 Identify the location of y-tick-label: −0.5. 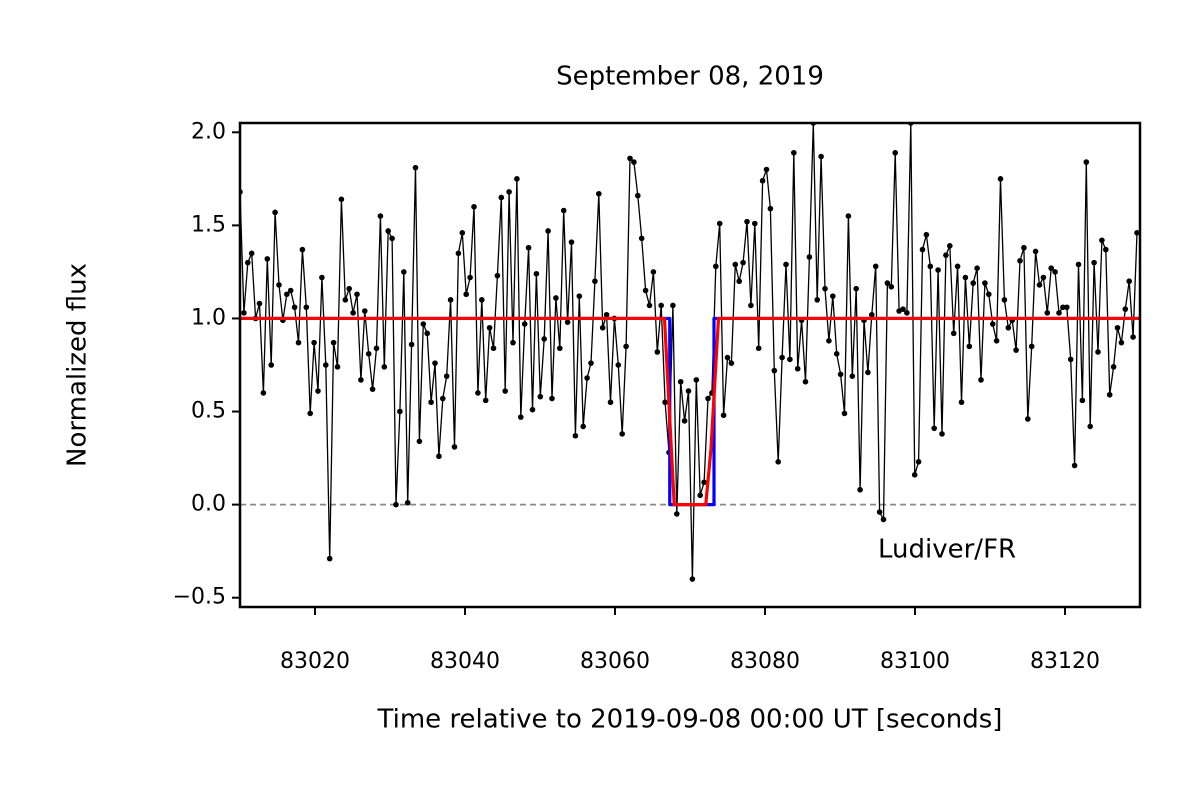
(199, 597).